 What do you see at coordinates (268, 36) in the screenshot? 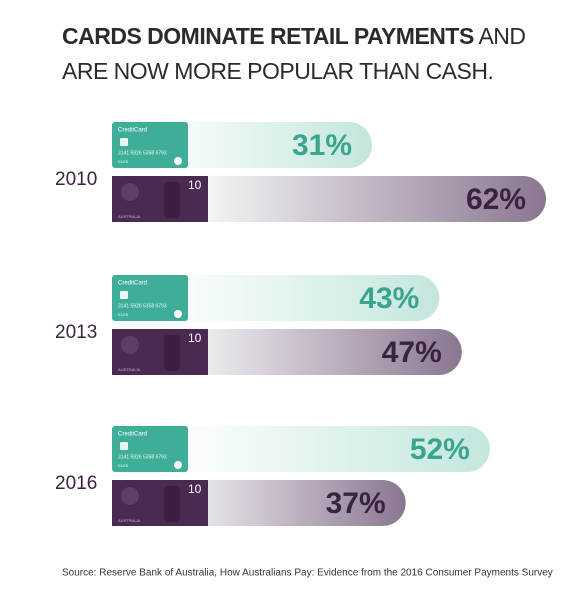
I see `title-bold: CARDS DOMINATE RETAIL PAYMENTS` at bounding box center [268, 36].